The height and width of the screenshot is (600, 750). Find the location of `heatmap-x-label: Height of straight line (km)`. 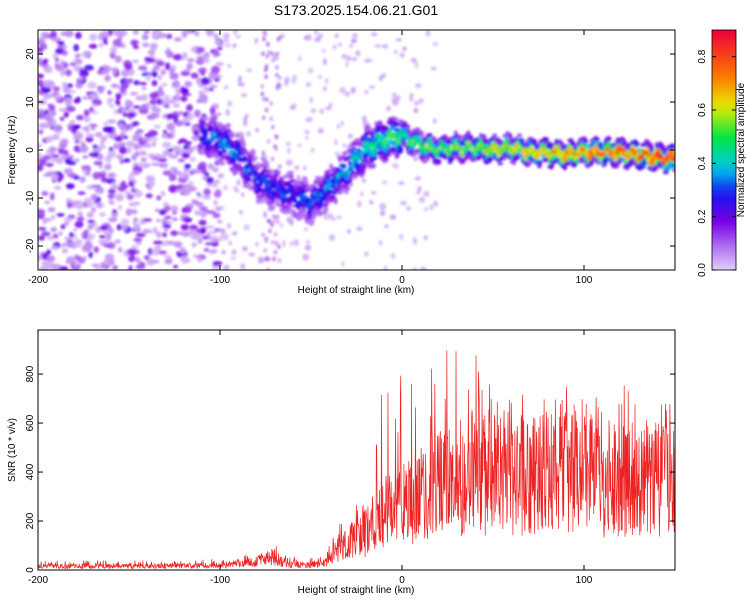

heatmap-x-label: Height of straight line (km) is located at coordinates (356, 290).